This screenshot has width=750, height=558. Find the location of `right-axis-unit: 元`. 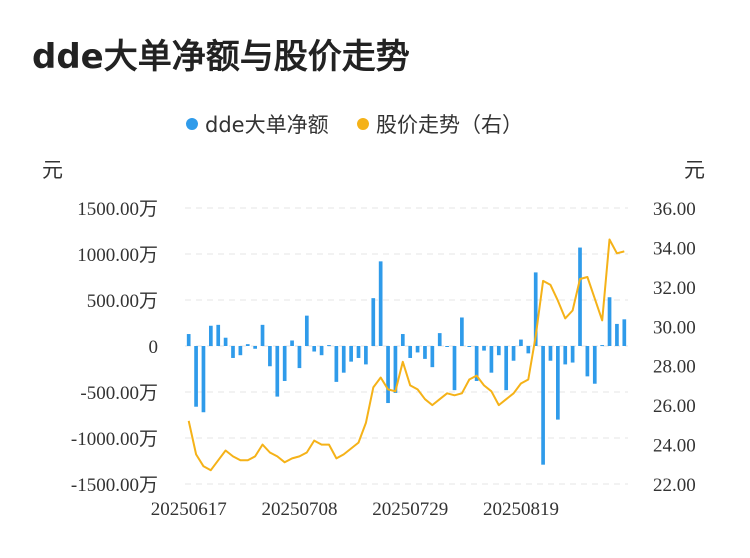

right-axis-unit: 元 is located at coordinates (694, 170).